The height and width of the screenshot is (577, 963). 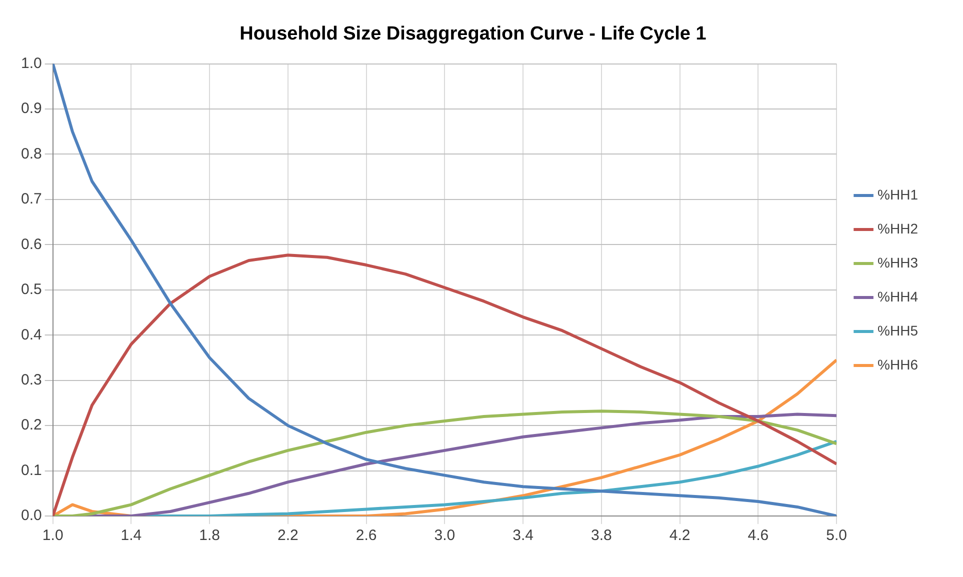 What do you see at coordinates (473, 34) in the screenshot?
I see `chart-title: Household Size Disaggregation Curve - Life Cycle 1` at bounding box center [473, 34].